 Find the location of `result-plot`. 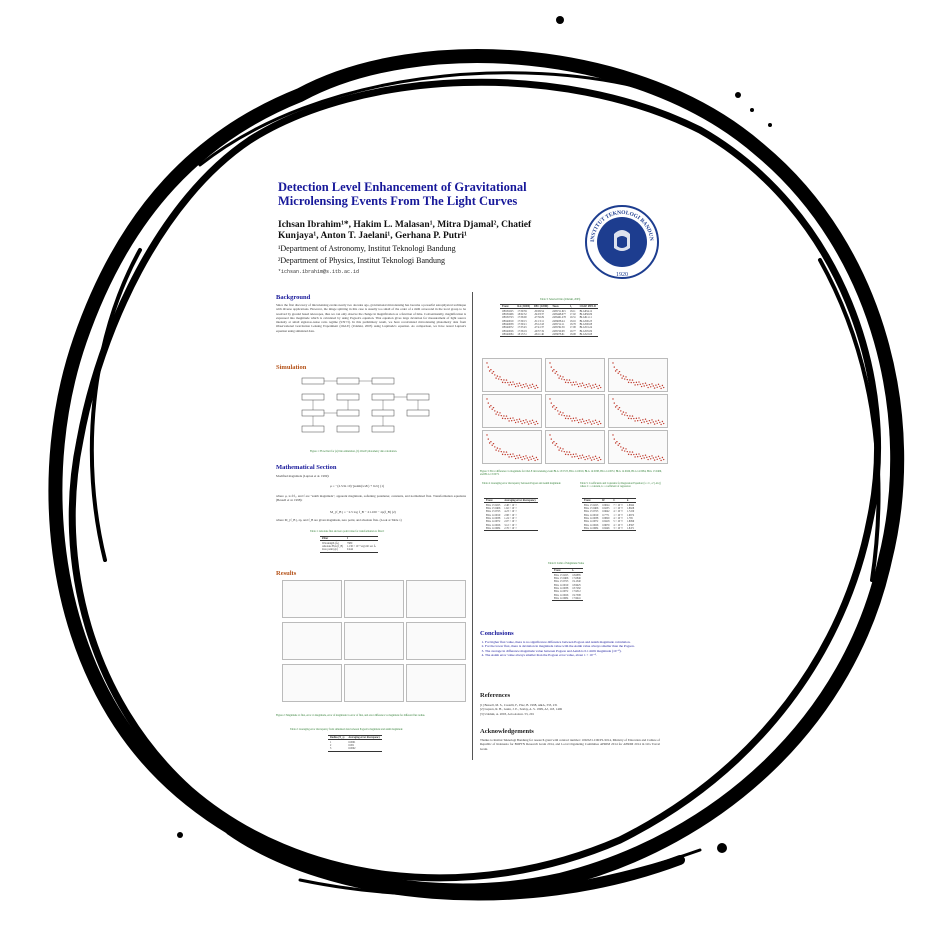

result-plot is located at coordinates (312, 599).